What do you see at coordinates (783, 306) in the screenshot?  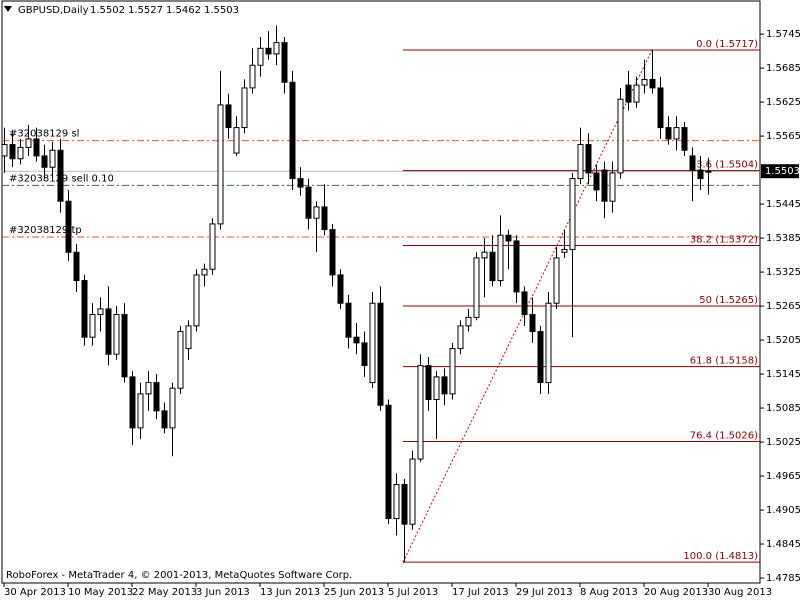 I see `y-tick-label: 1.5265` at bounding box center [783, 306].